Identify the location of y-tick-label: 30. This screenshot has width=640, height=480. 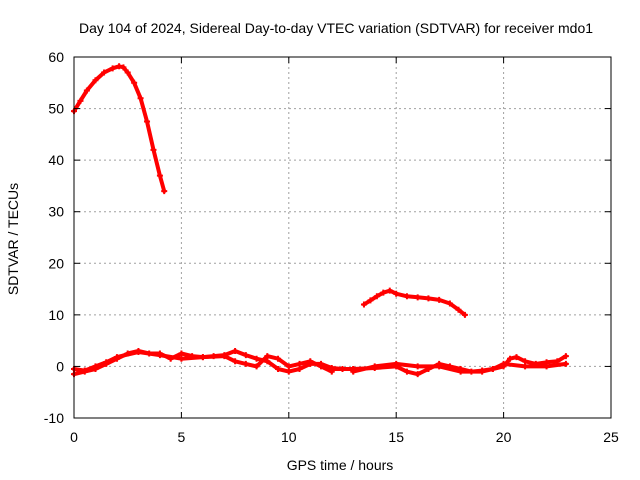
(56, 212).